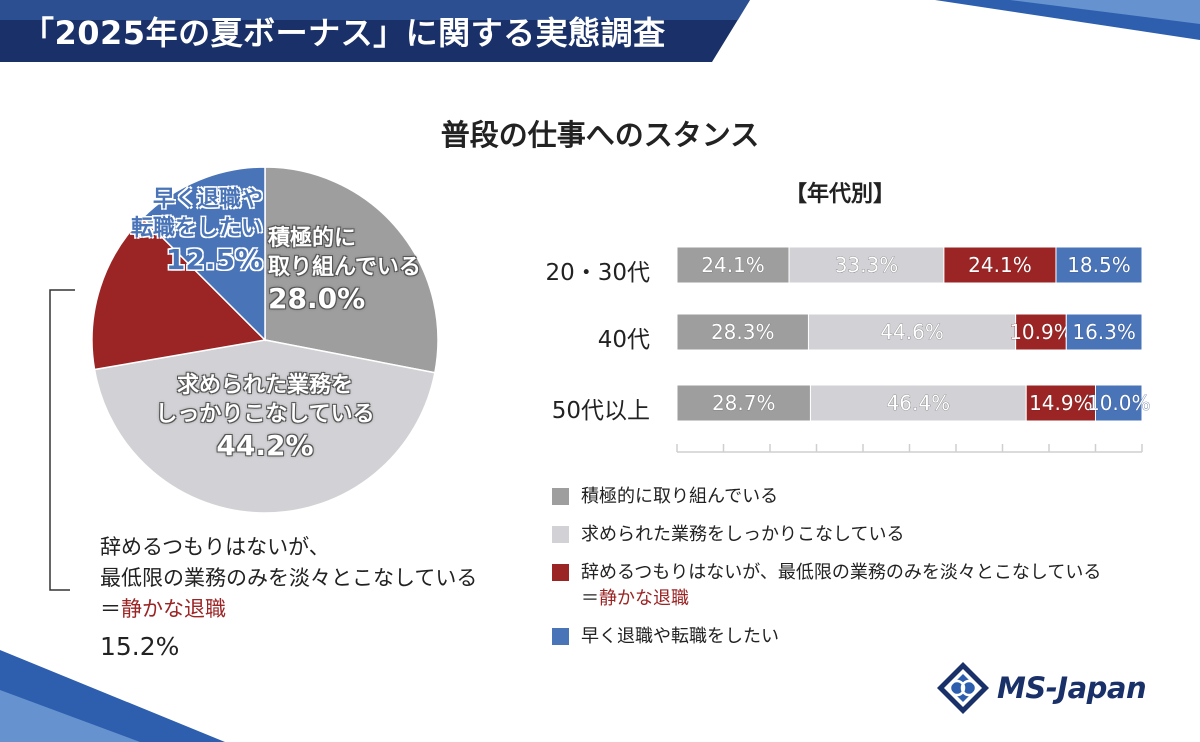 This screenshot has height=742, width=1200. I want to click on legend-item-quiet: 辞めるつもりはないが、最低限の業務のみを淡々とこなしている ＝静かな退職, so click(826, 586).